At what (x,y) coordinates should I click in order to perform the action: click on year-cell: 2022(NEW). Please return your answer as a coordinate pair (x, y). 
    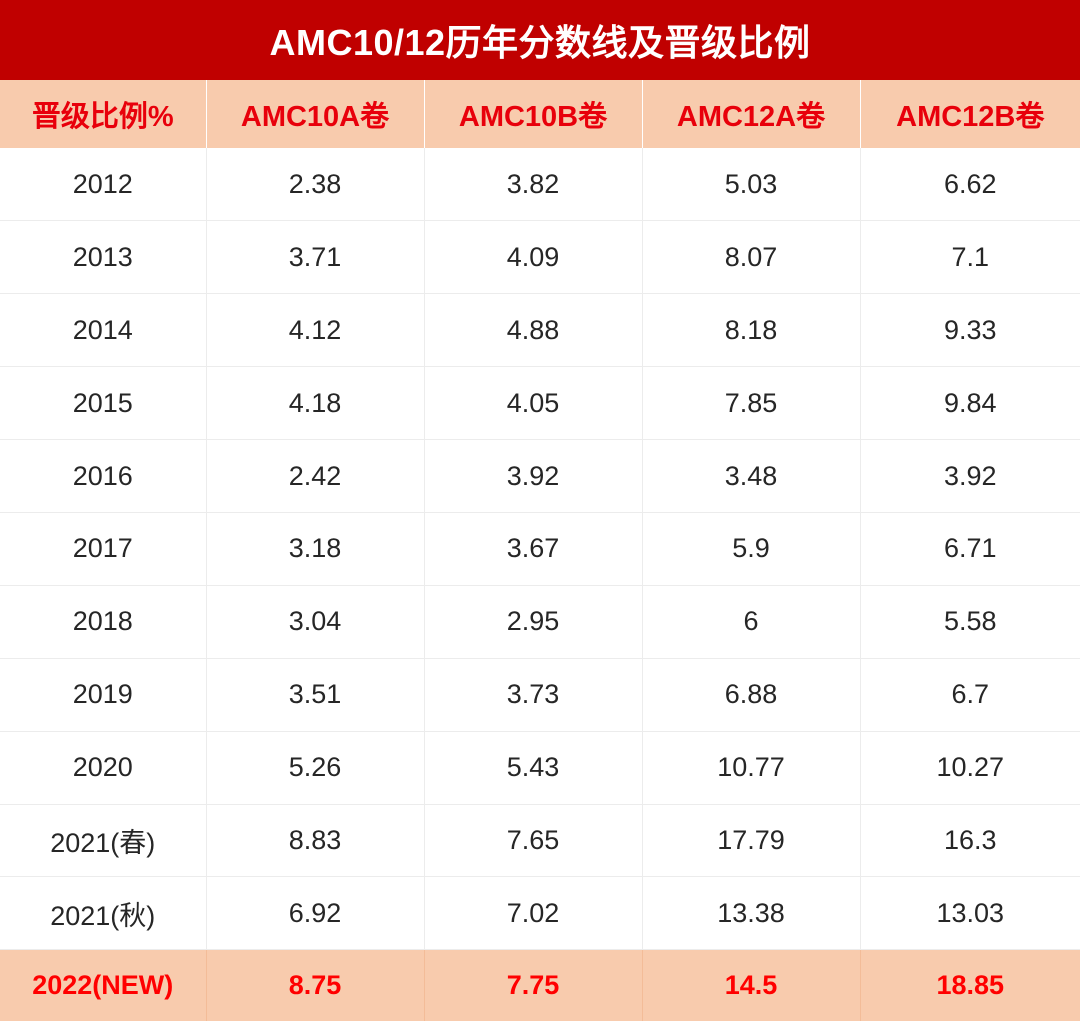
    Looking at the image, I should click on (103, 985).